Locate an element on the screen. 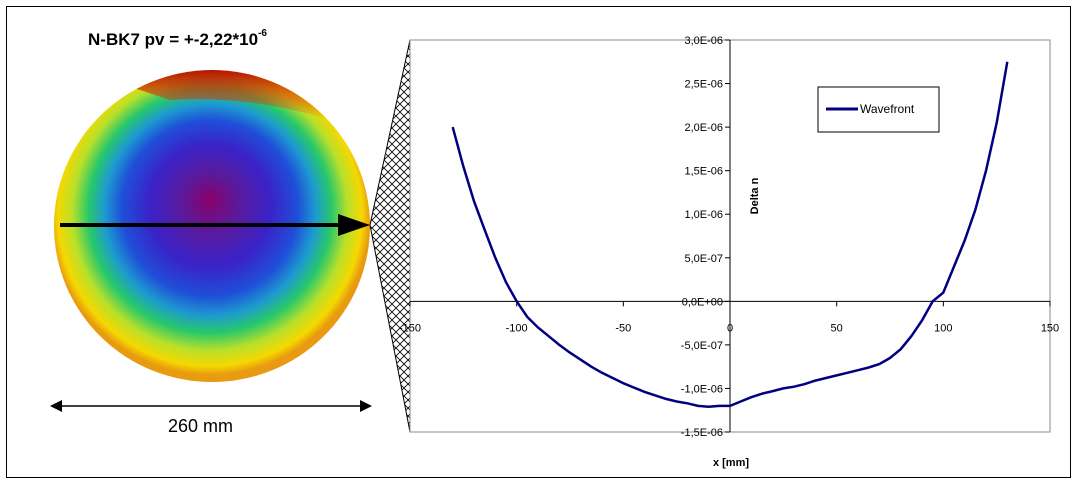 The image size is (1080, 485). diameter-arrow is located at coordinates (215, 225).